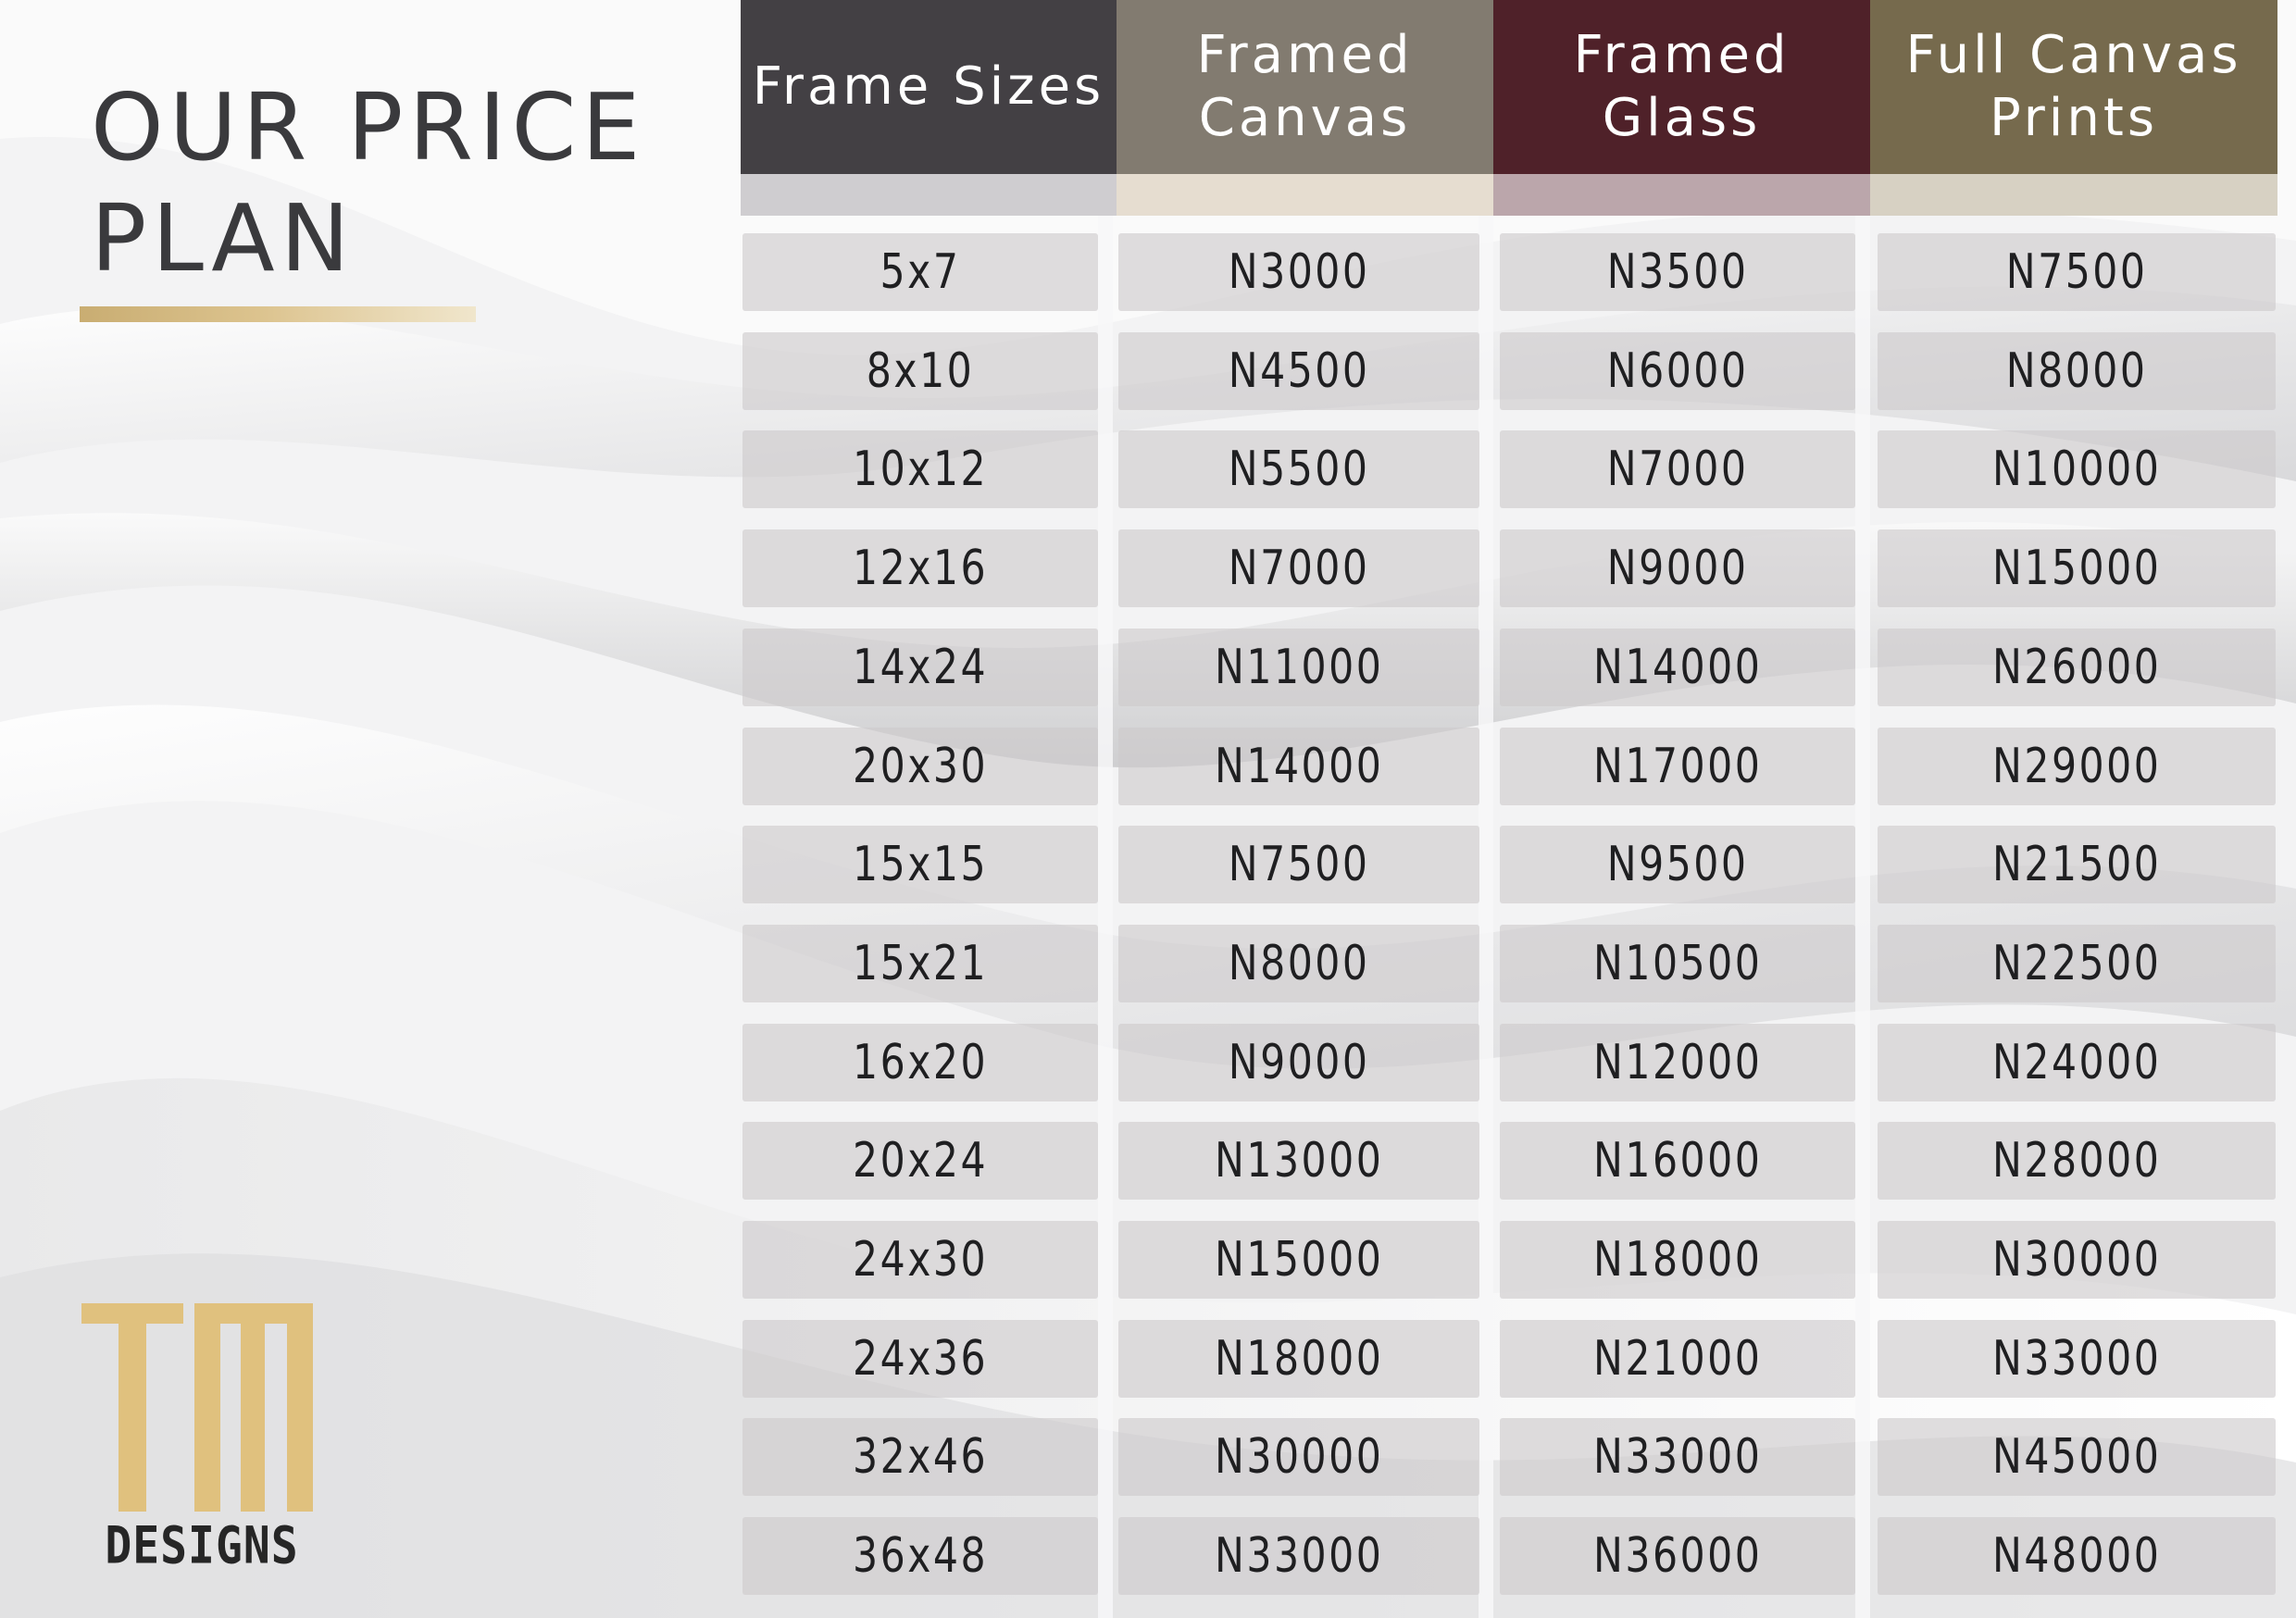  I want to click on price-cell: N10500, so click(1677, 963).